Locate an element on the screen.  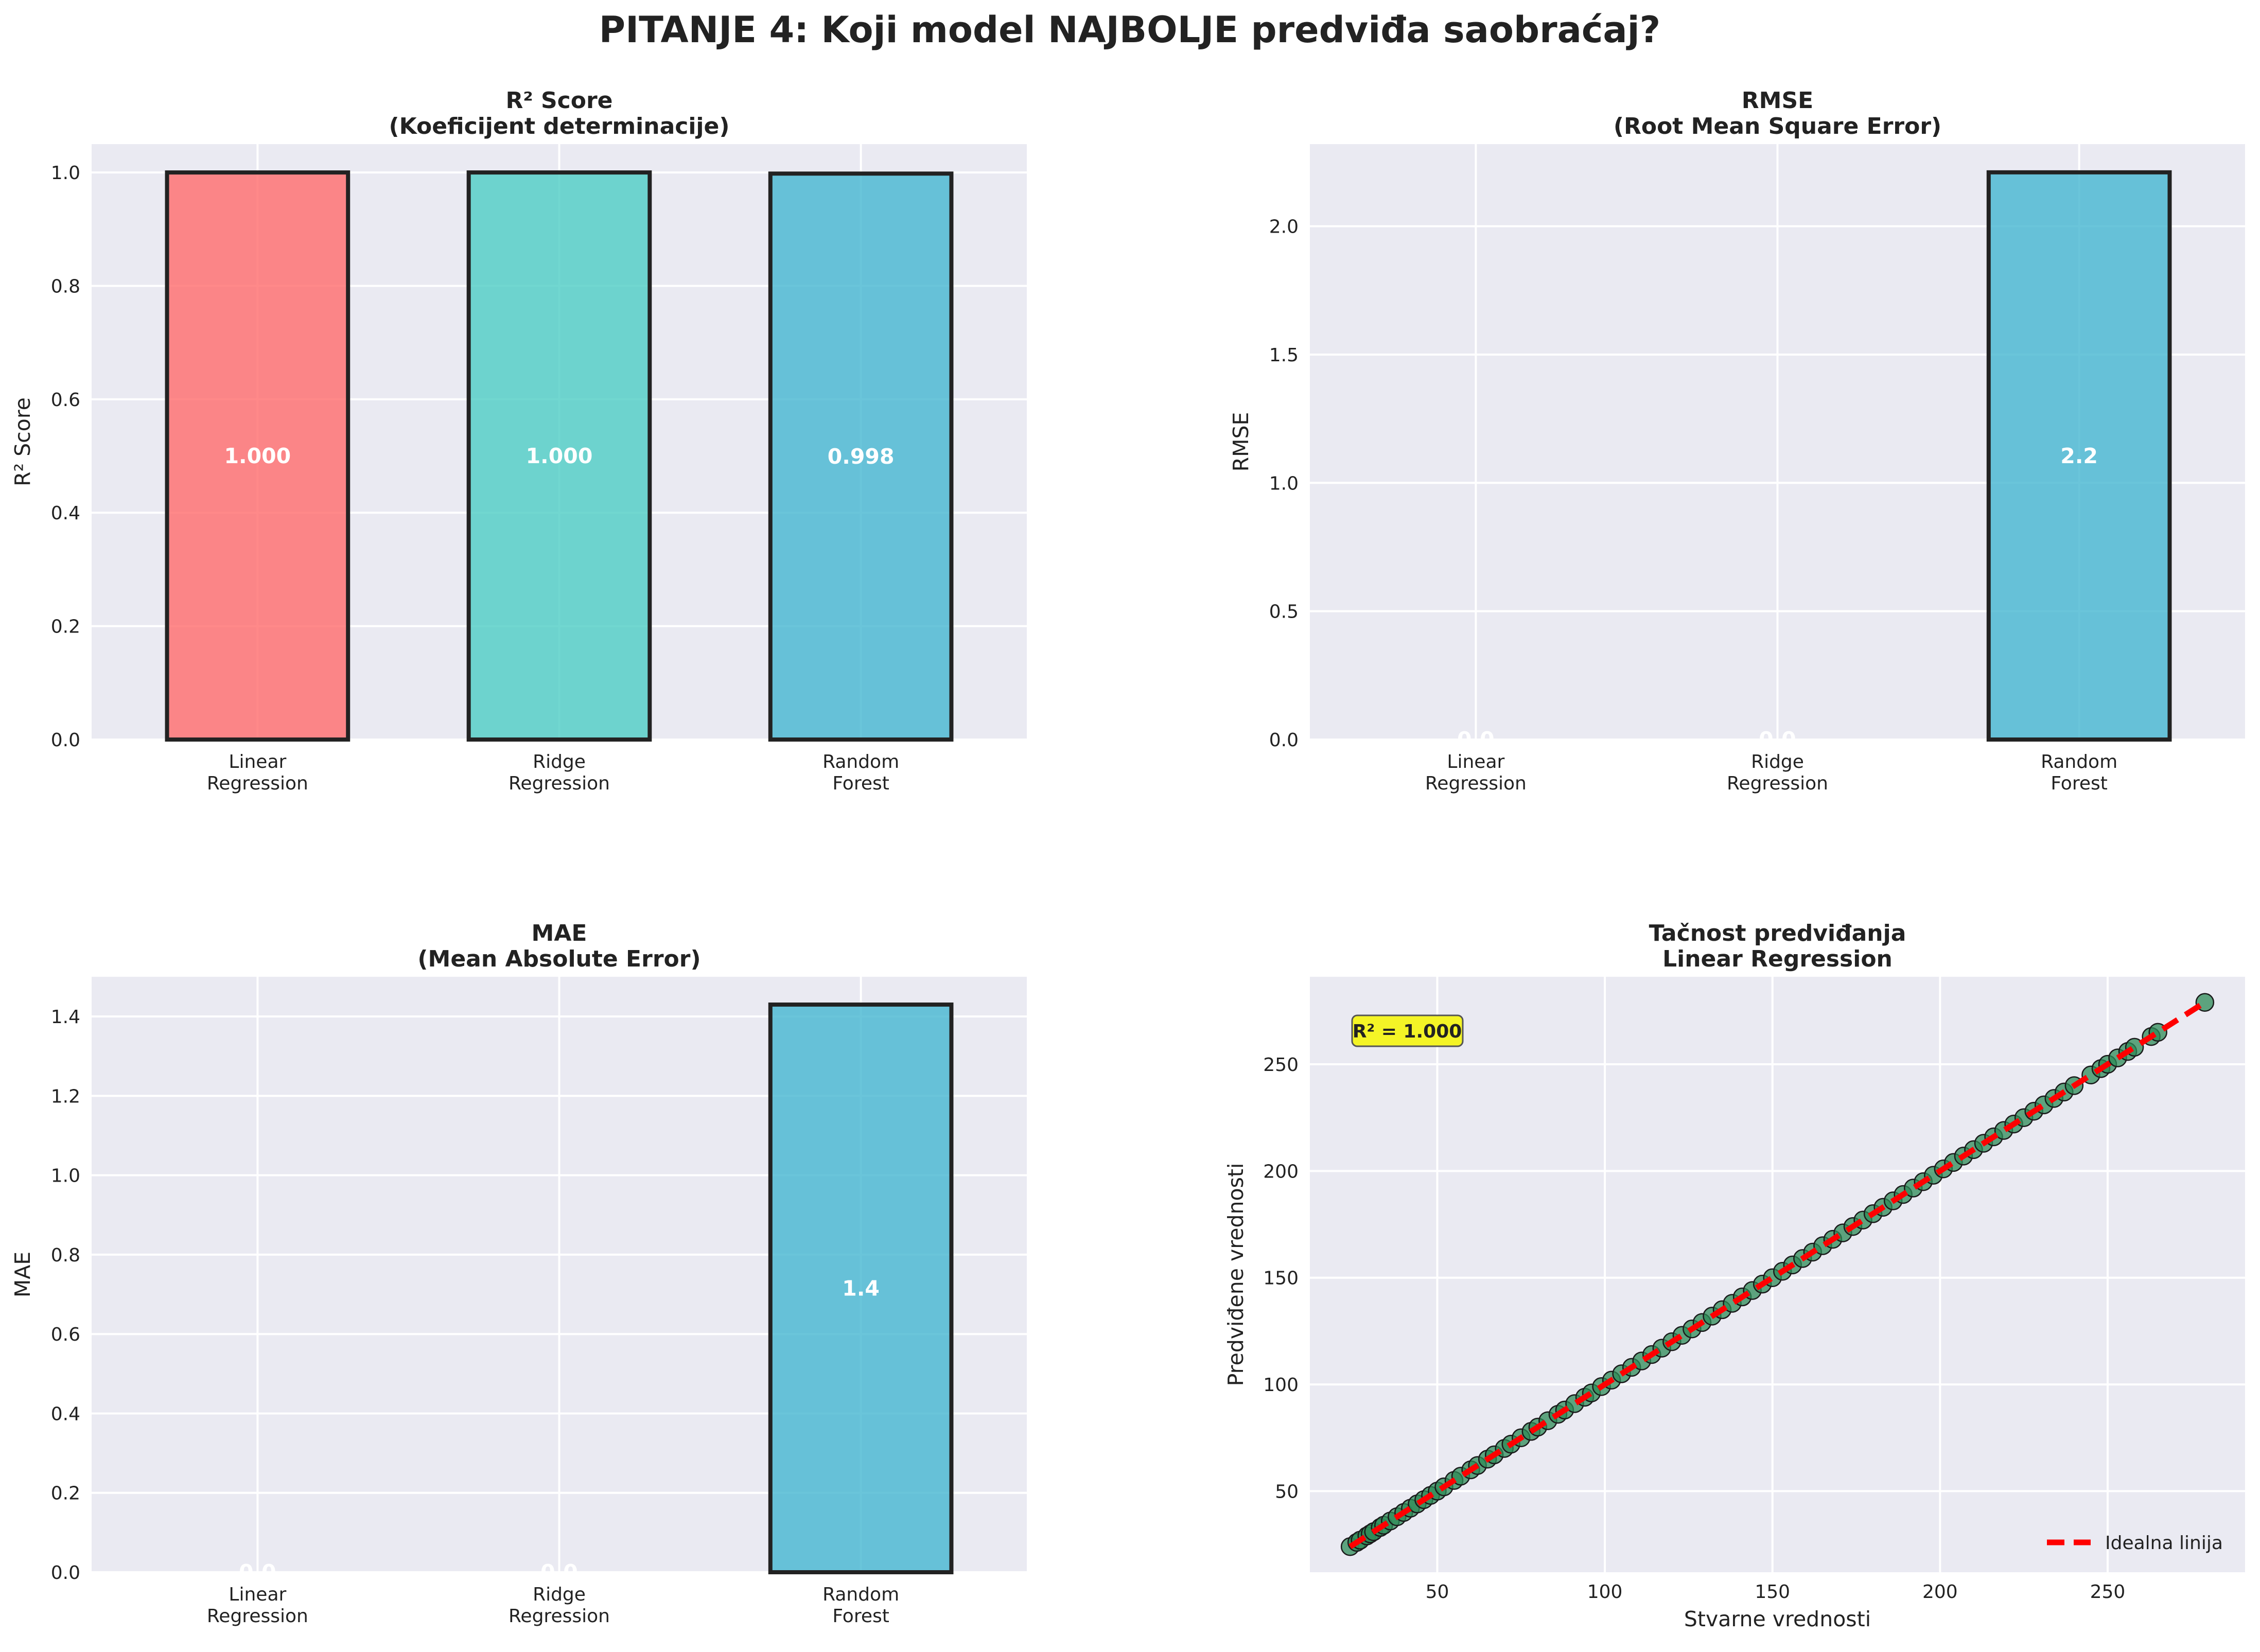
bar-value-label: 2.2 is located at coordinates (2079, 456).